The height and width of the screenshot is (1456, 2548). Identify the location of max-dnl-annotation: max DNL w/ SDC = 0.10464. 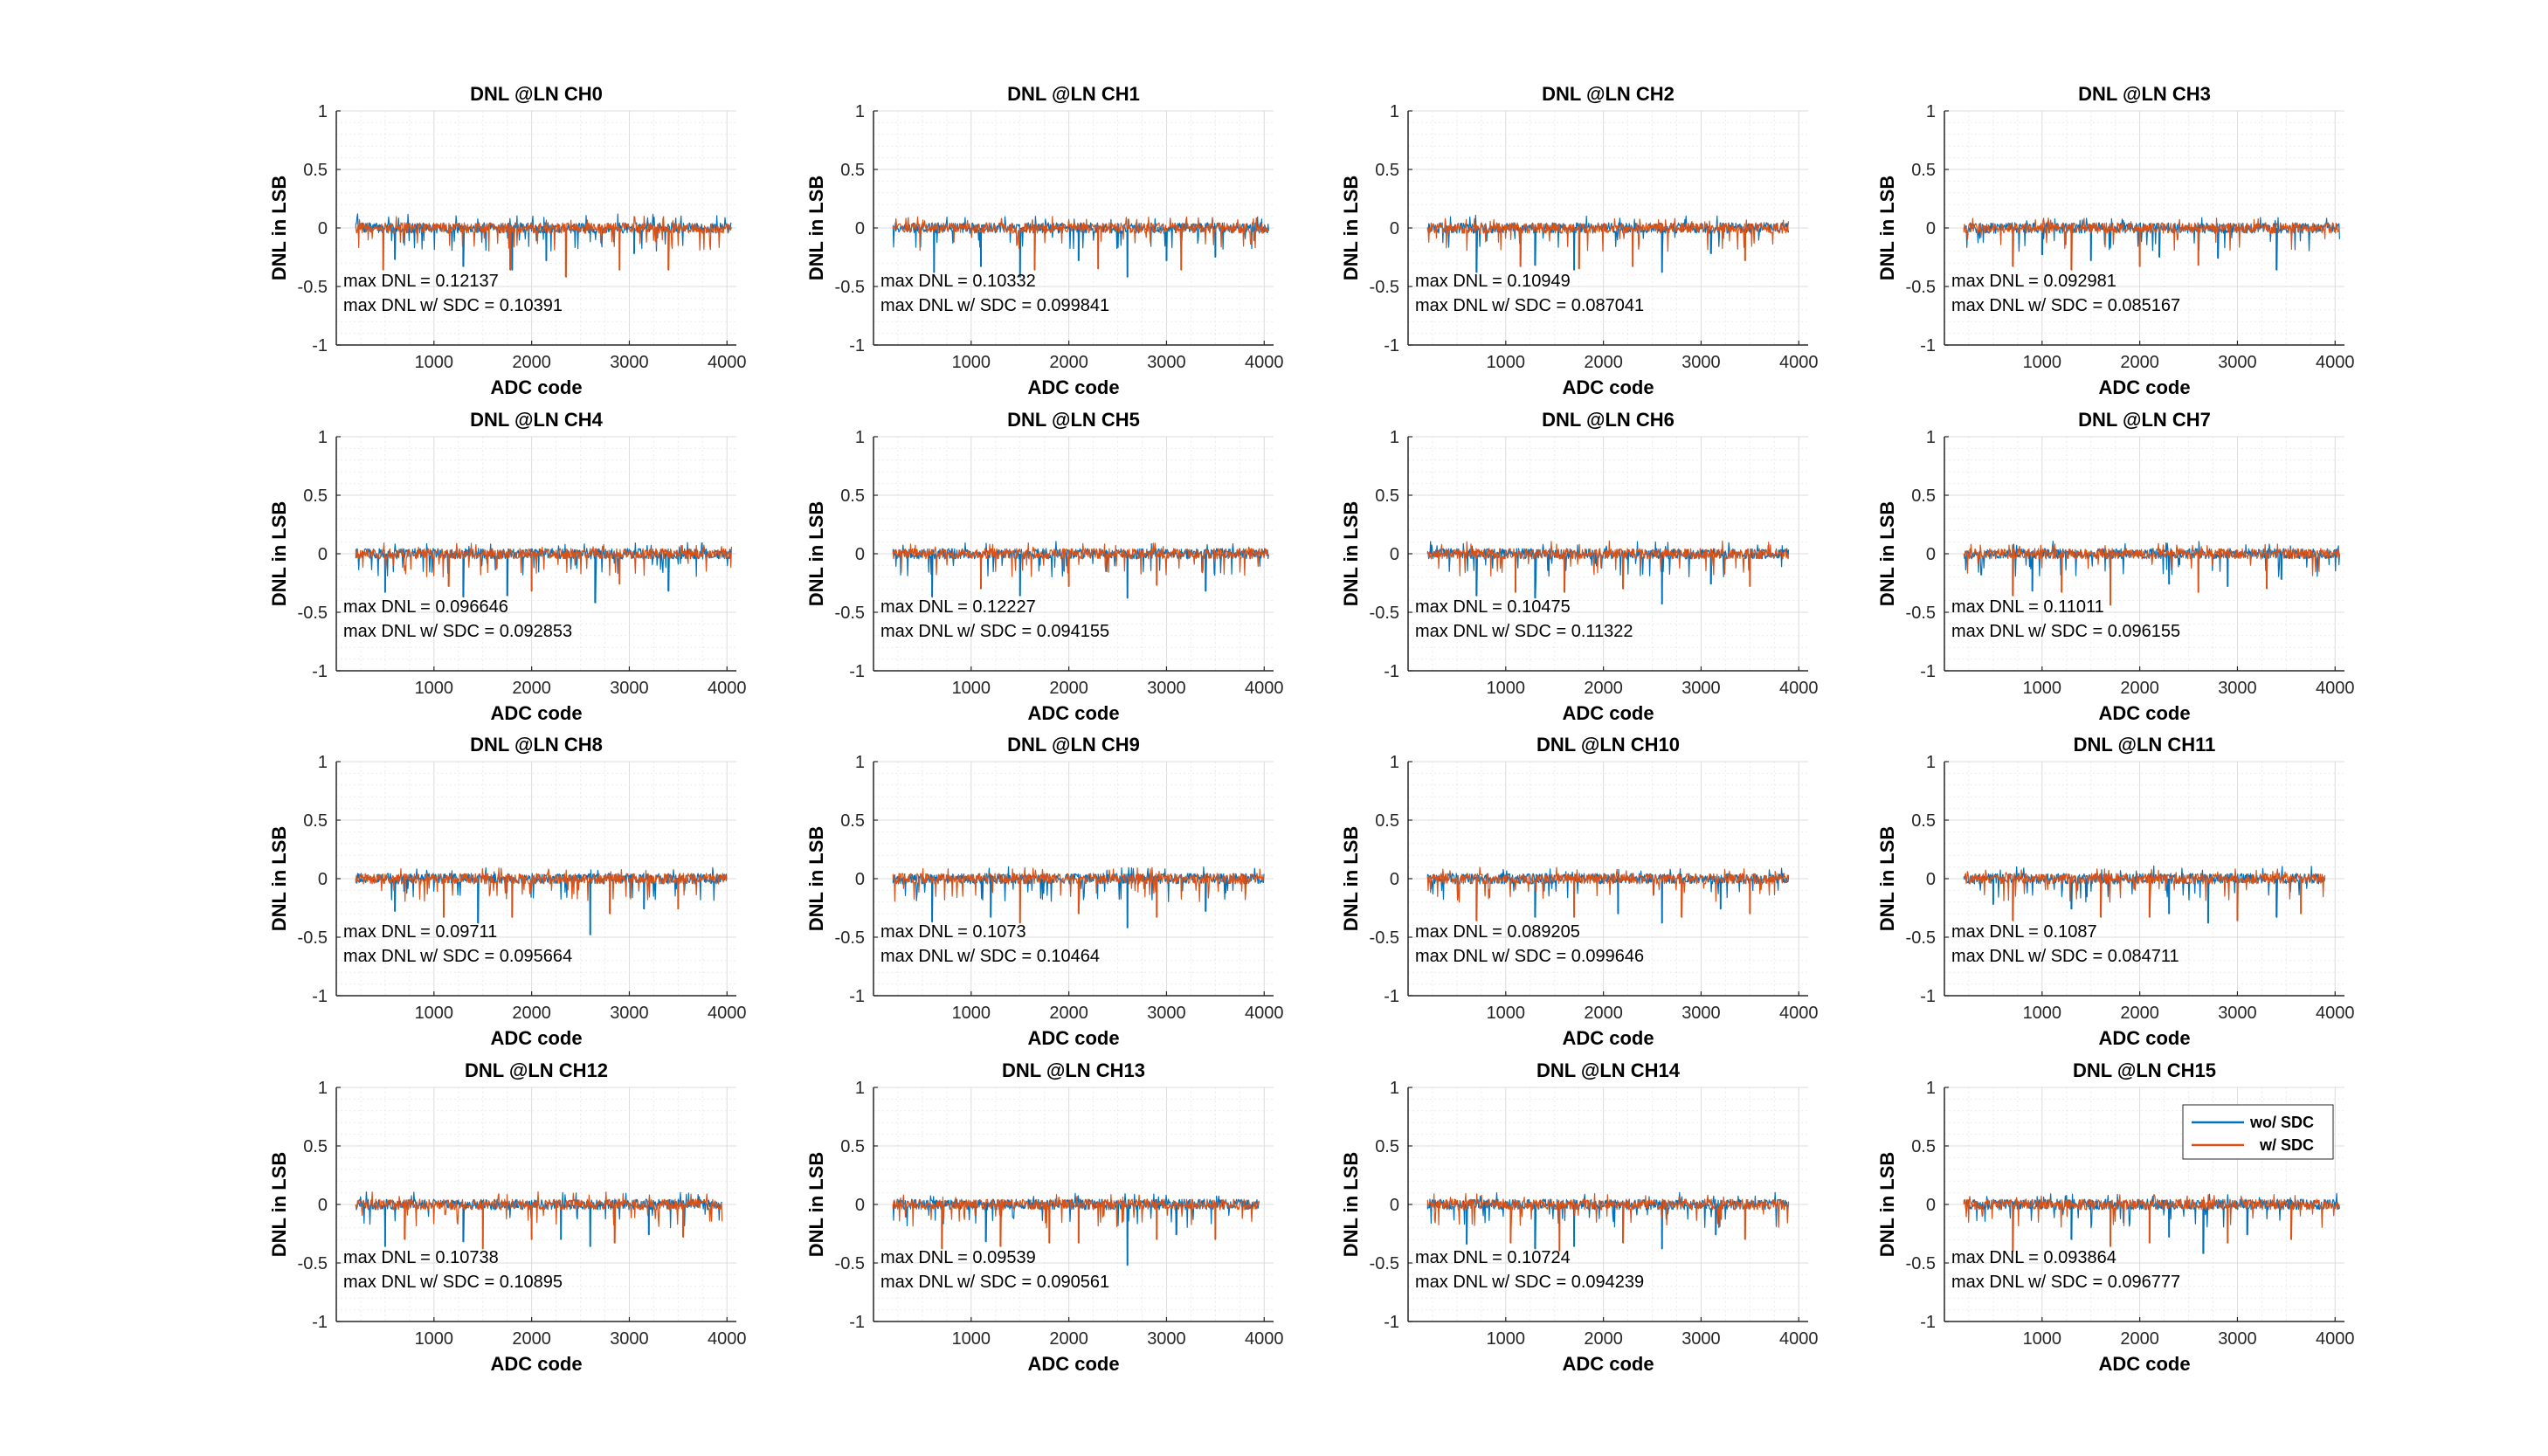
(990, 956).